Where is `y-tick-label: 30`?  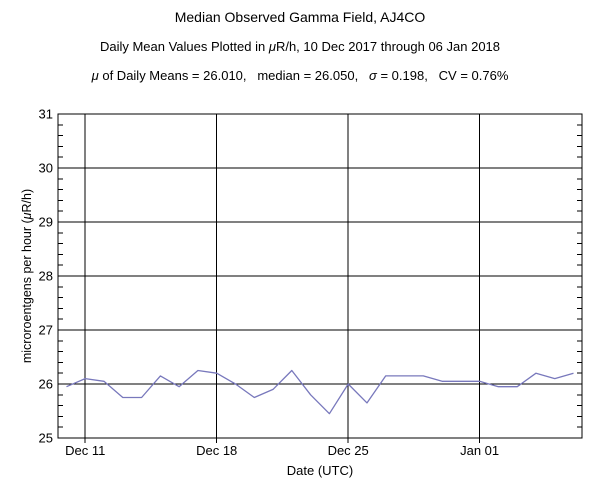 y-tick-label: 30 is located at coordinates (46, 168).